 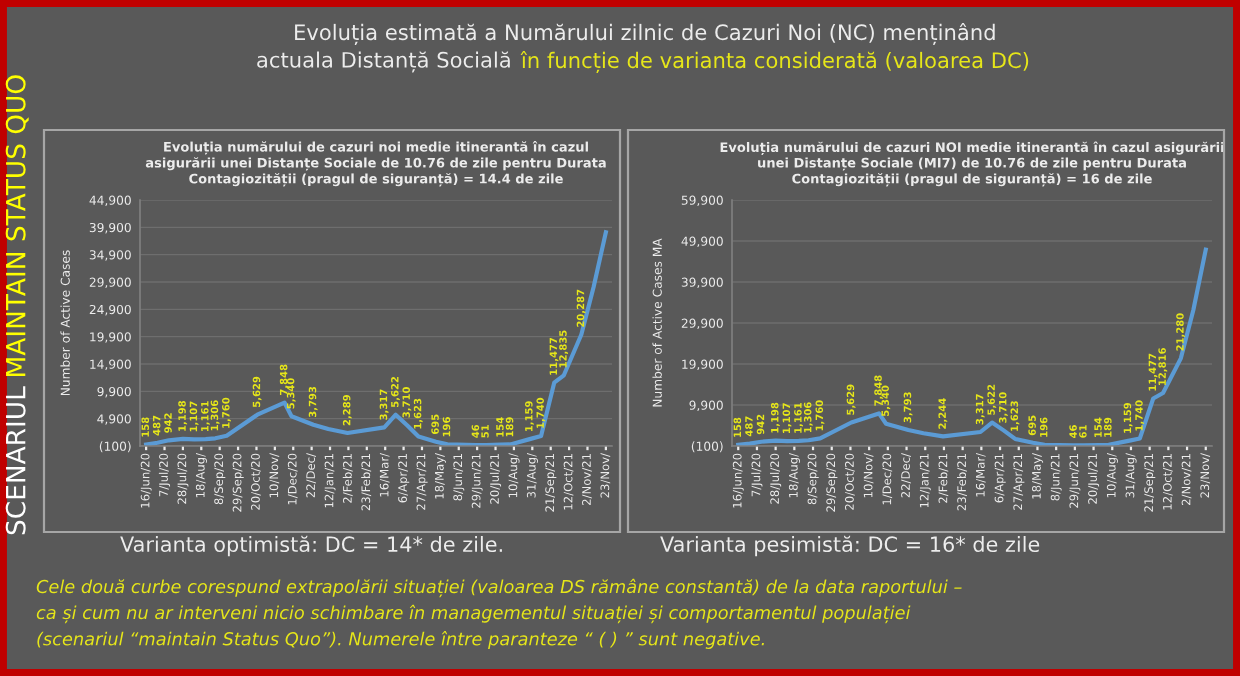 I want to click on text: actuala Distanță Socială, so click(x=383, y=62).